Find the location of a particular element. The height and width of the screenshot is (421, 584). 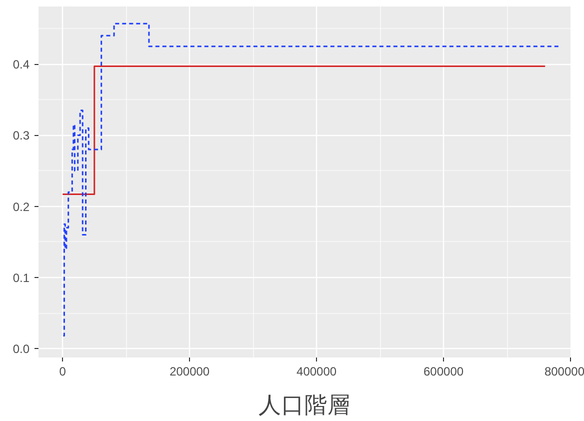

y-tick-label: 0.2 is located at coordinates (21, 207).